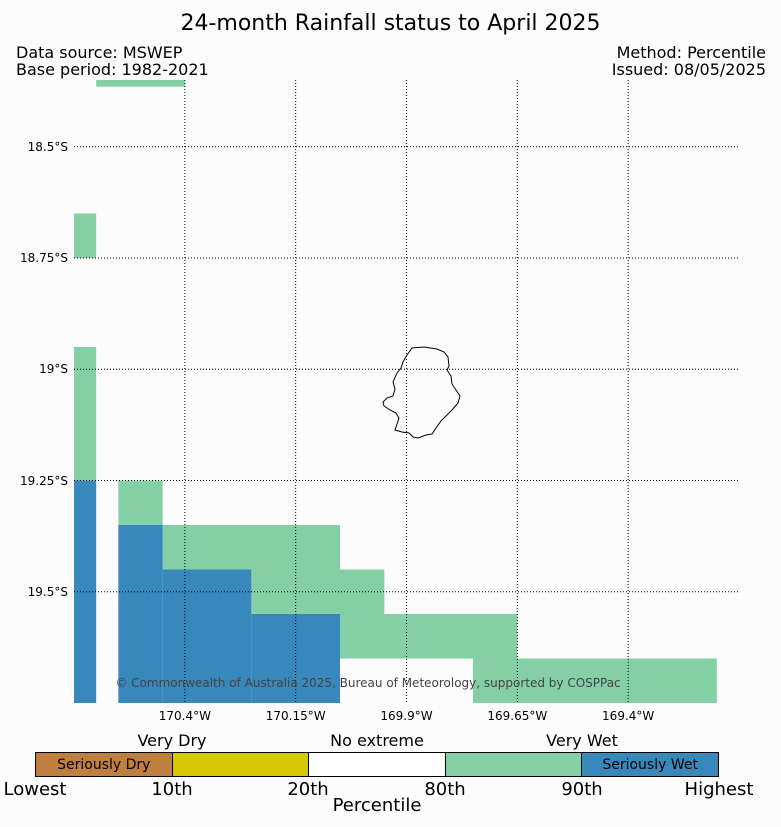 Image resolution: width=781 pixels, height=827 pixels. What do you see at coordinates (514, 764) in the screenshot?
I see `colorbar-very-wet` at bounding box center [514, 764].